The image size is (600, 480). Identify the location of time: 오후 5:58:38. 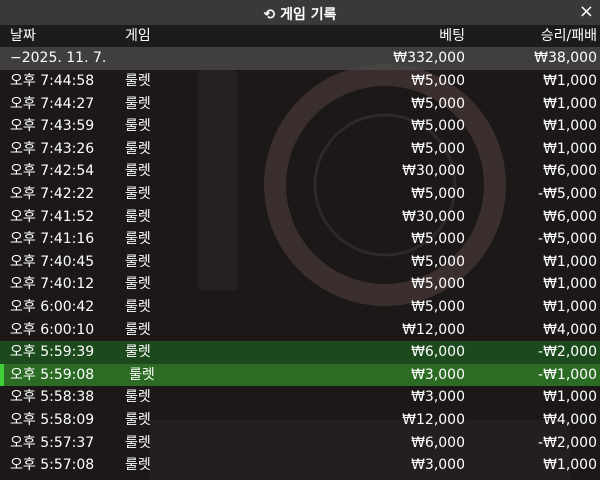
(52, 397).